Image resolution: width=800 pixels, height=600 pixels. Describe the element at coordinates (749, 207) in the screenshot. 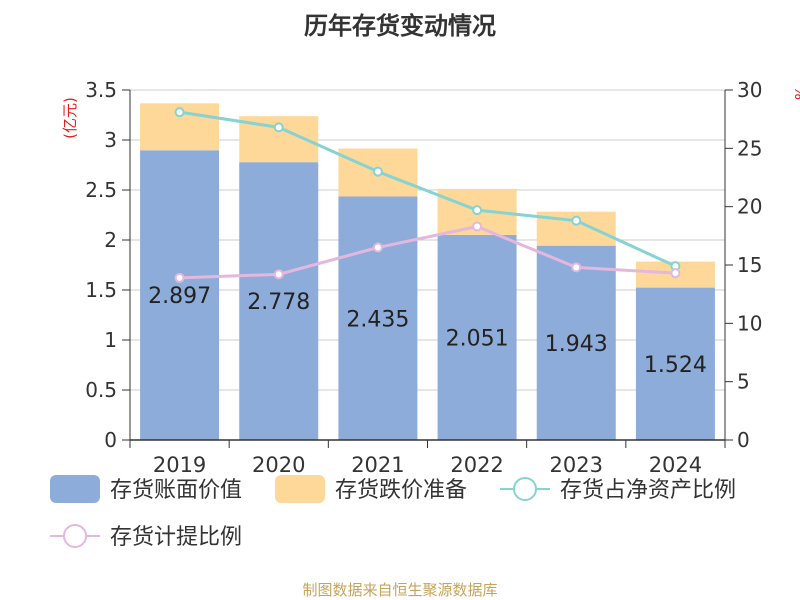

I see `y-right-tick-label: 20` at that location.